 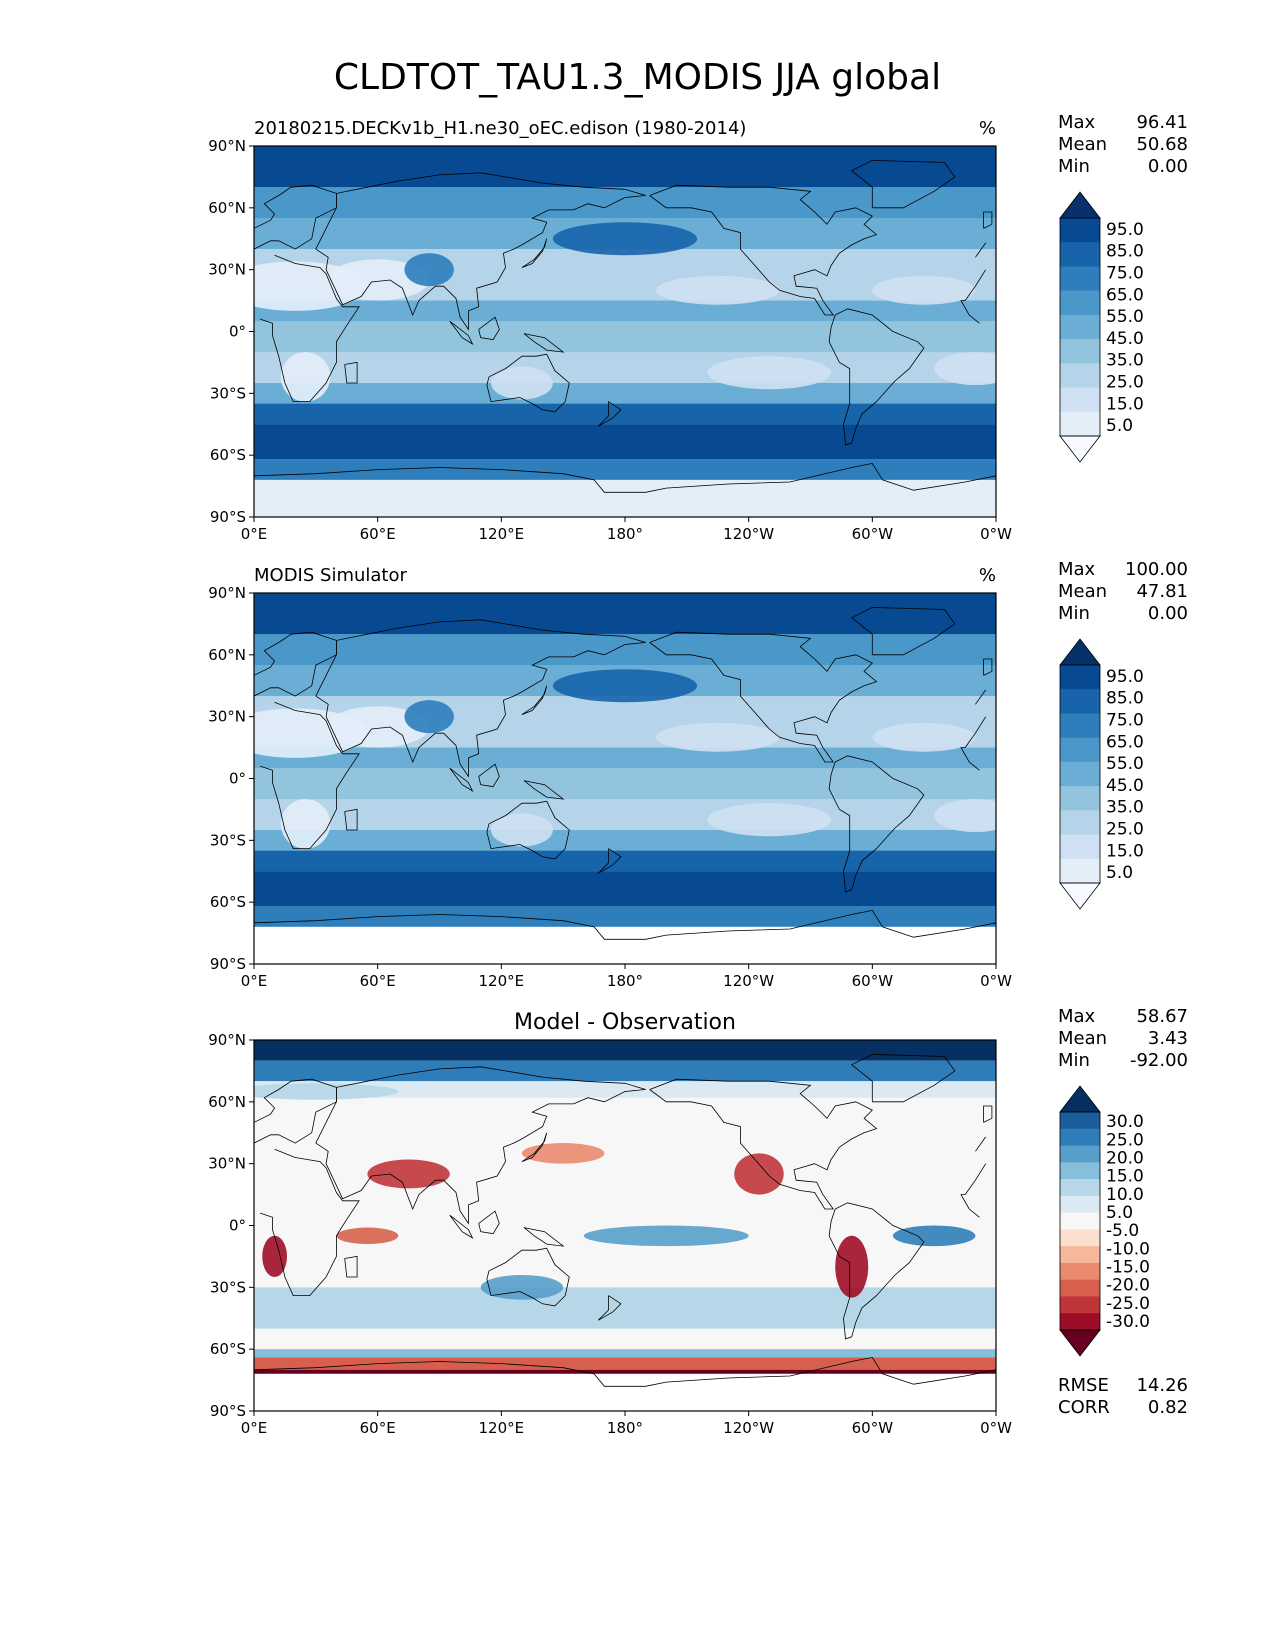 What do you see at coordinates (996, 1428) in the screenshot?
I see `lon-tick-label: 0°W` at bounding box center [996, 1428].